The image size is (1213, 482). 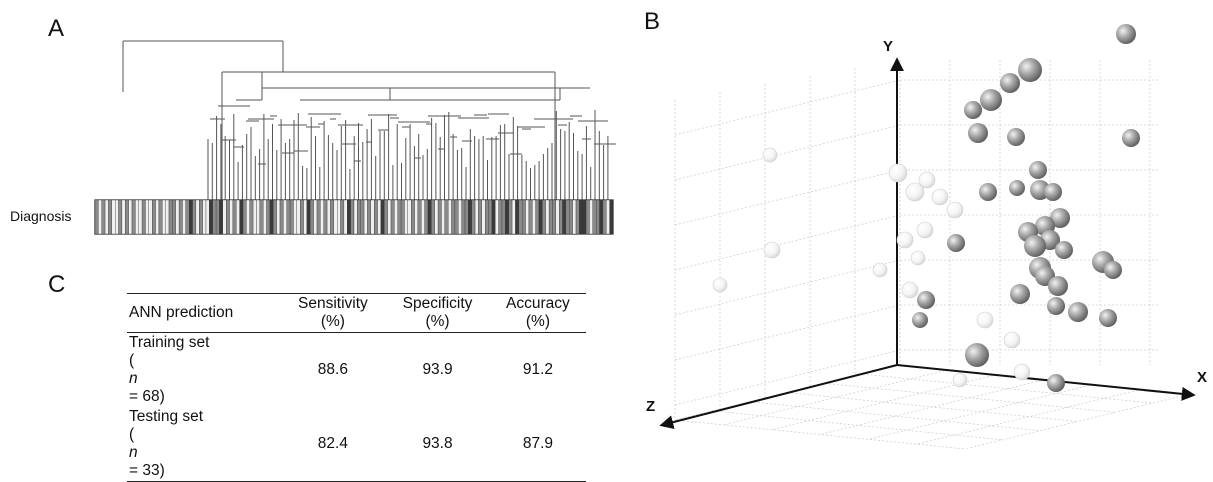 What do you see at coordinates (437, 369) in the screenshot?
I see `cell-specificity: 93.9` at bounding box center [437, 369].